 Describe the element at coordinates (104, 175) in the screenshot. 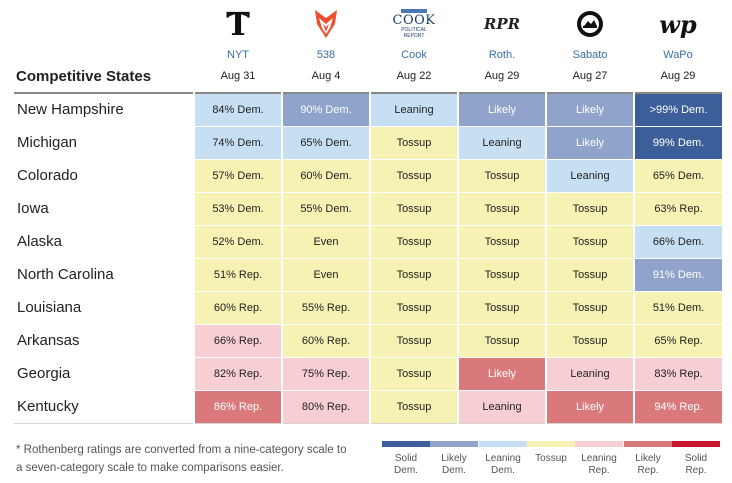

I see `state-name: Colorado` at that location.